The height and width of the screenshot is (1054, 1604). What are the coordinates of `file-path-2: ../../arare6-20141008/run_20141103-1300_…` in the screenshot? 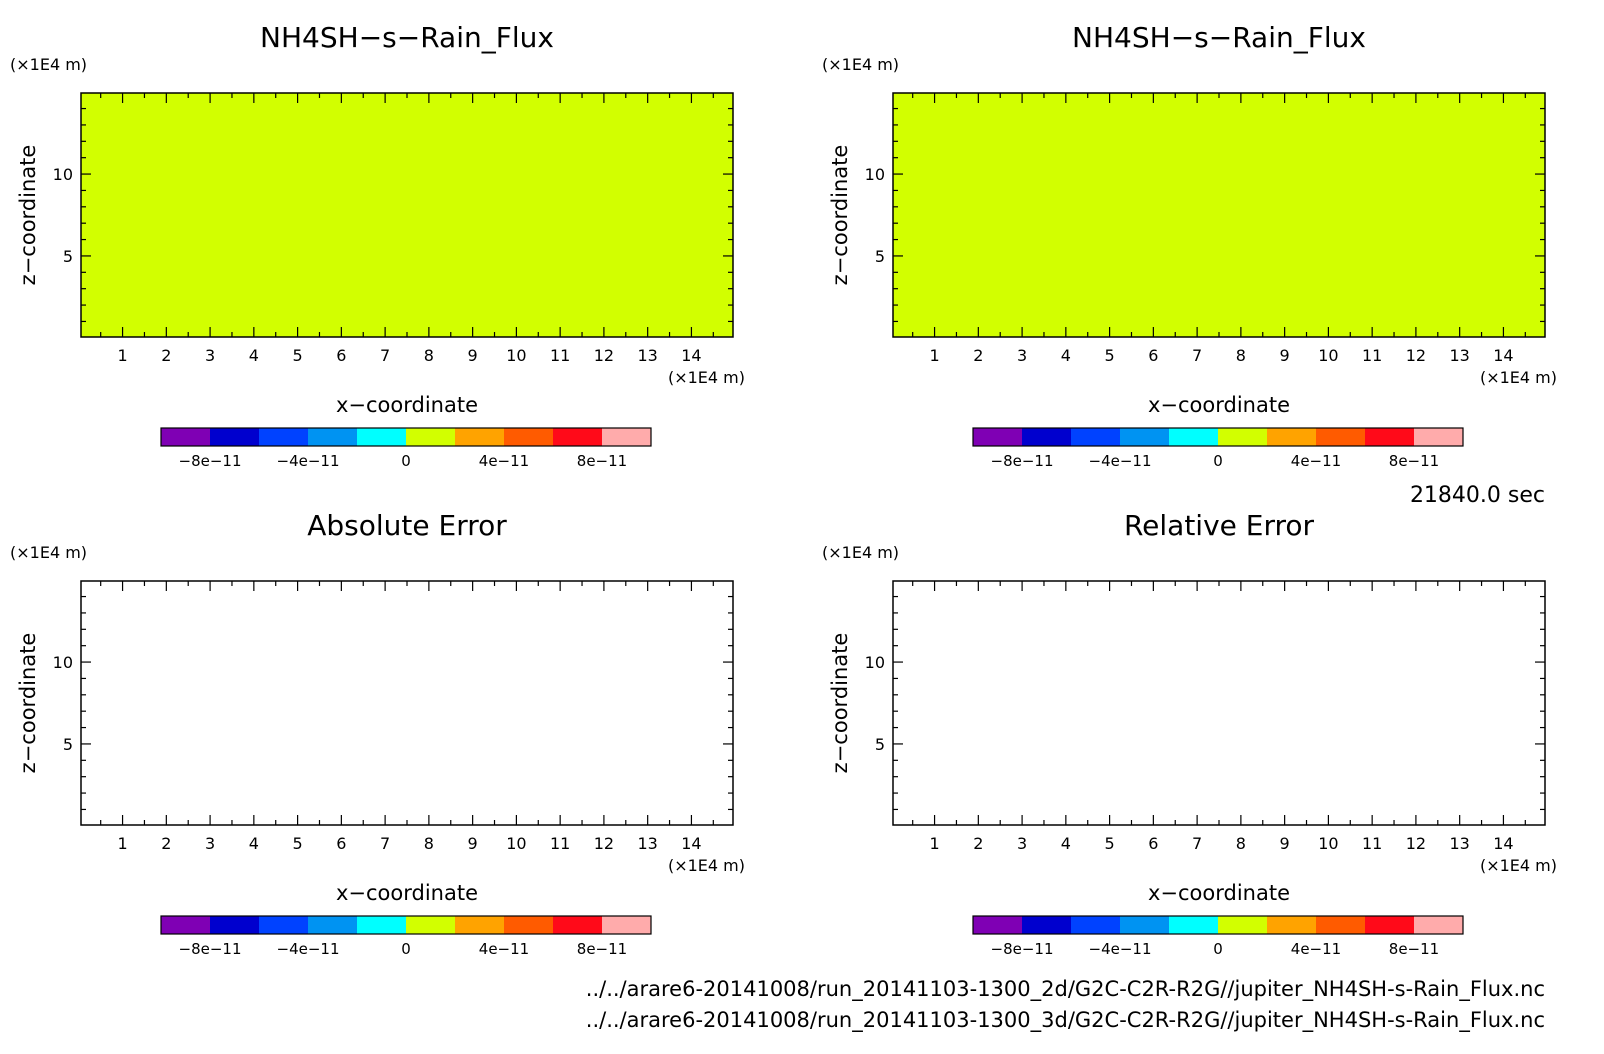 It's located at (1065, 1020).